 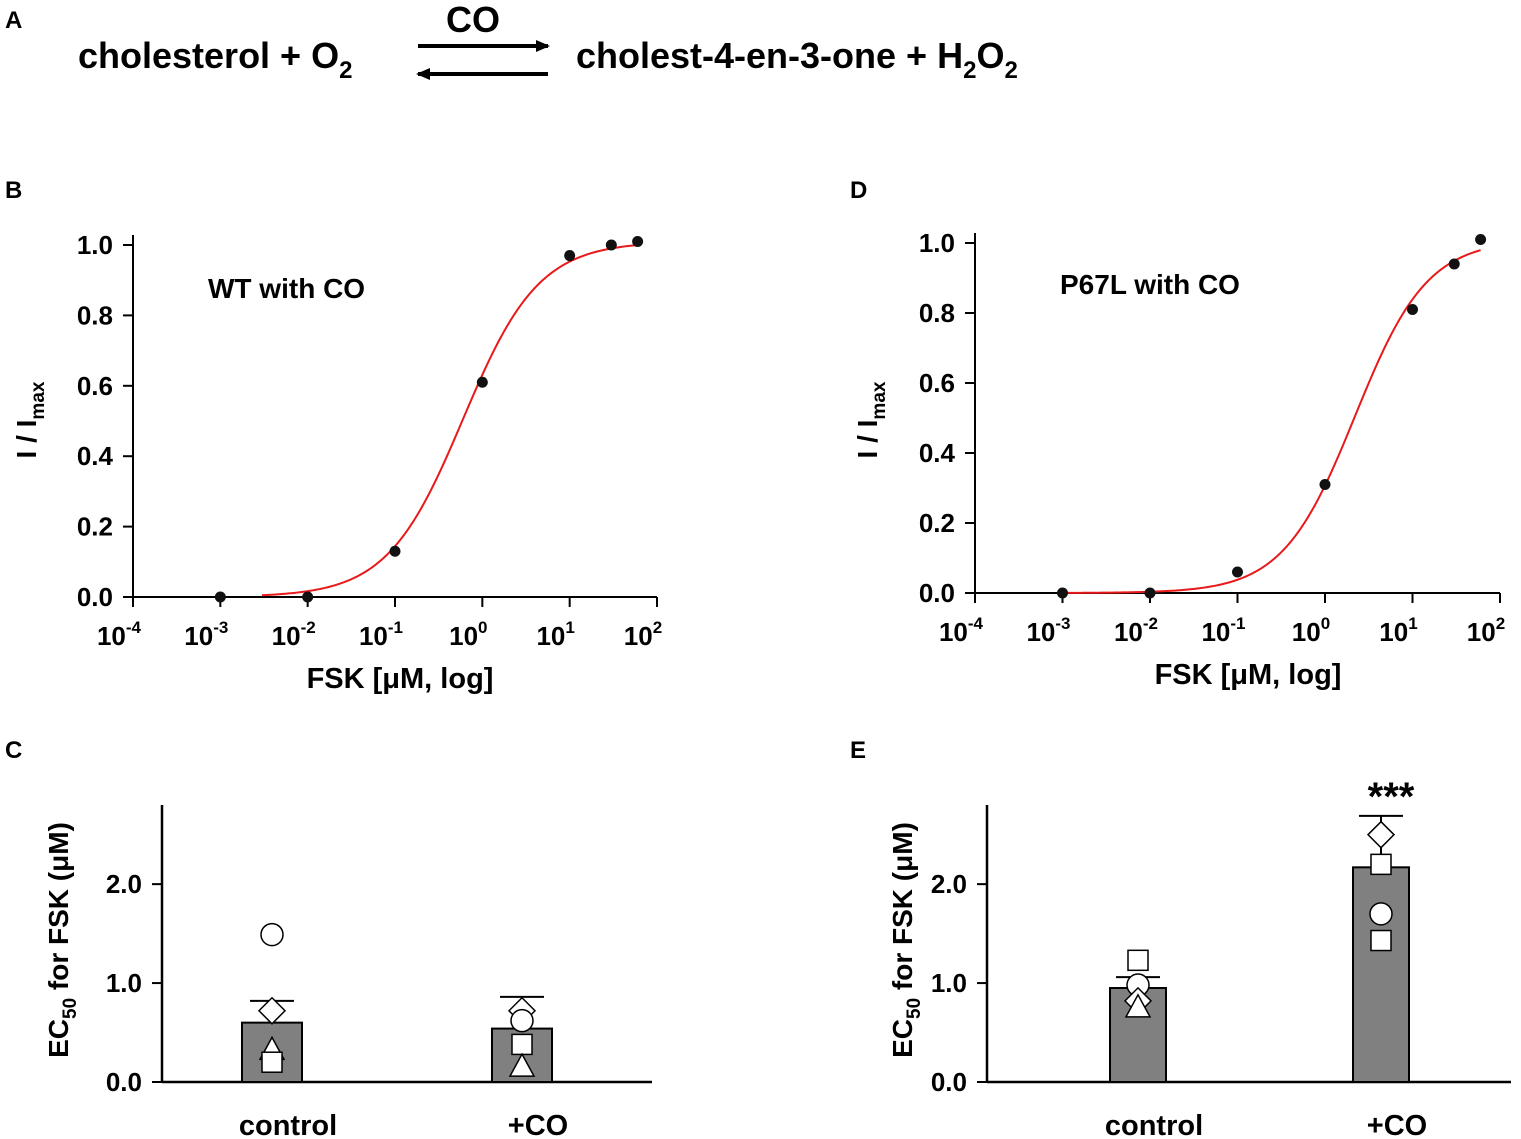 I want to click on reaction-reactant: cholesterol + O2, so click(x=215, y=59).